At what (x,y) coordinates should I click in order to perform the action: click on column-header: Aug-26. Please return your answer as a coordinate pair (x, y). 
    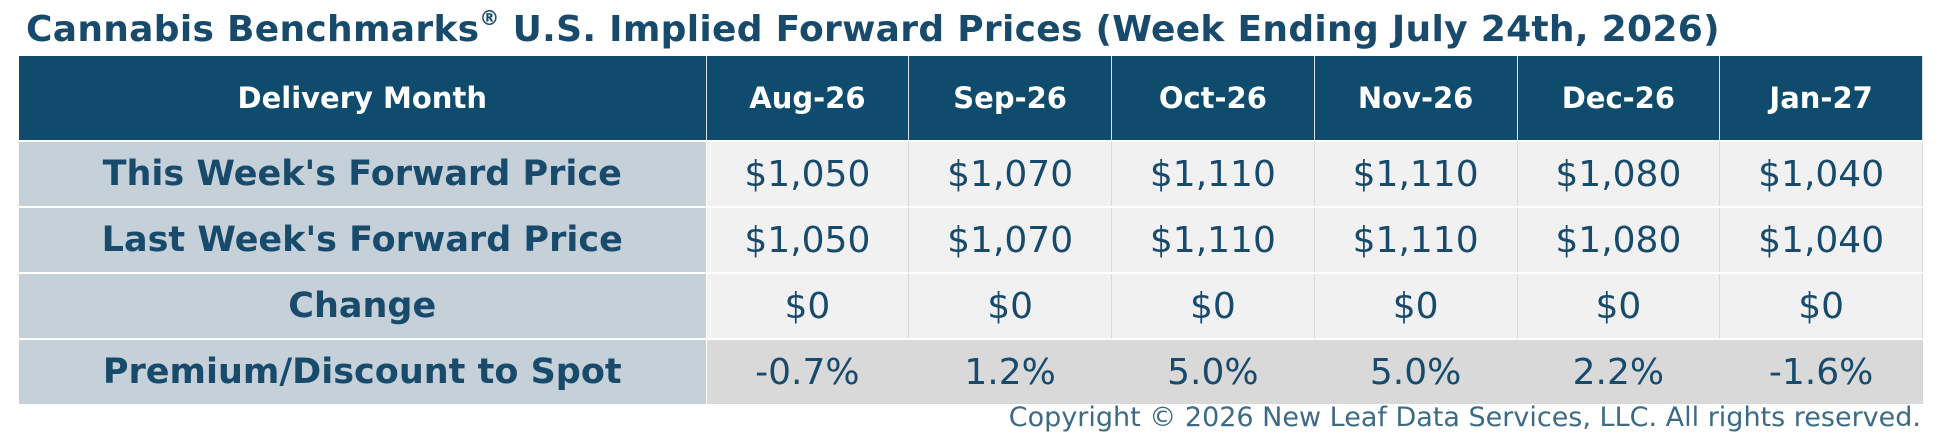
    Looking at the image, I should click on (808, 98).